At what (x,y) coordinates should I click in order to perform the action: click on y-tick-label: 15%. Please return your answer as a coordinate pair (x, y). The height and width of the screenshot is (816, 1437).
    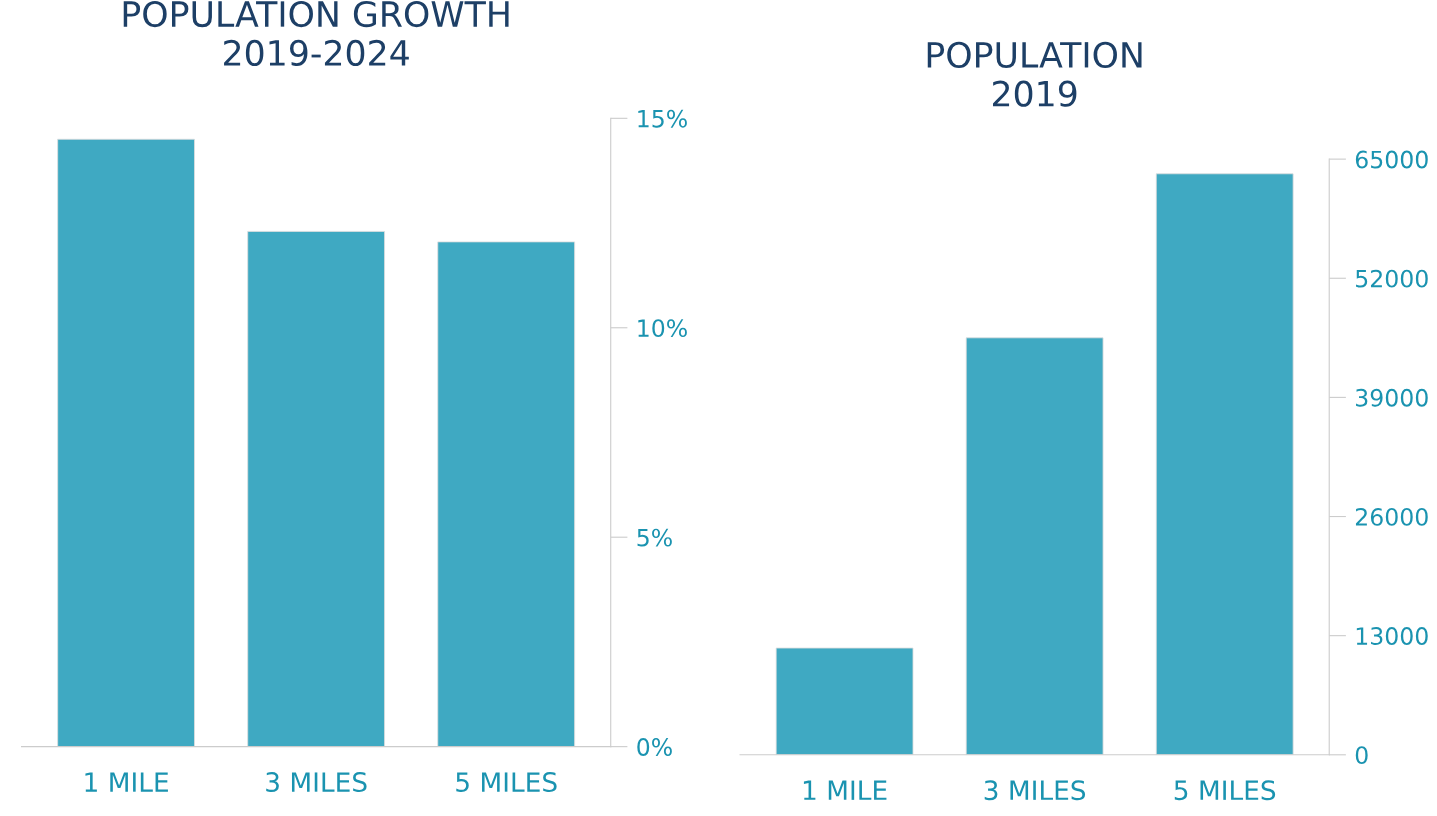
    Looking at the image, I should click on (662, 118).